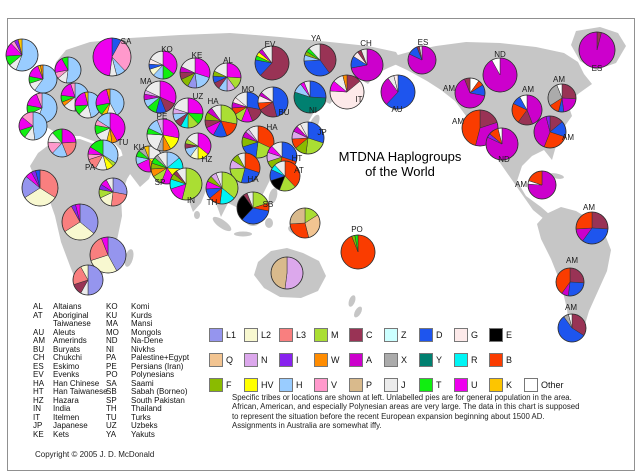  What do you see at coordinates (439, 334) in the screenshot?
I see `legend-code-D: D` at bounding box center [439, 334].